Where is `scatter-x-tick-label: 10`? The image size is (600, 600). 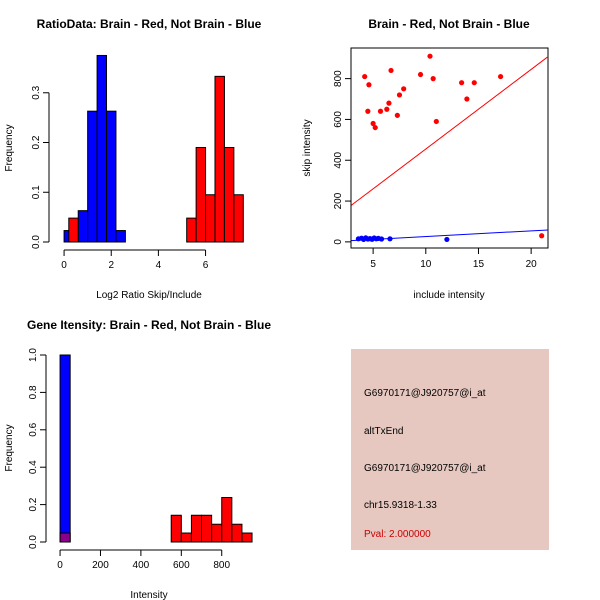 scatter-x-tick-label: 10 is located at coordinates (426, 264).